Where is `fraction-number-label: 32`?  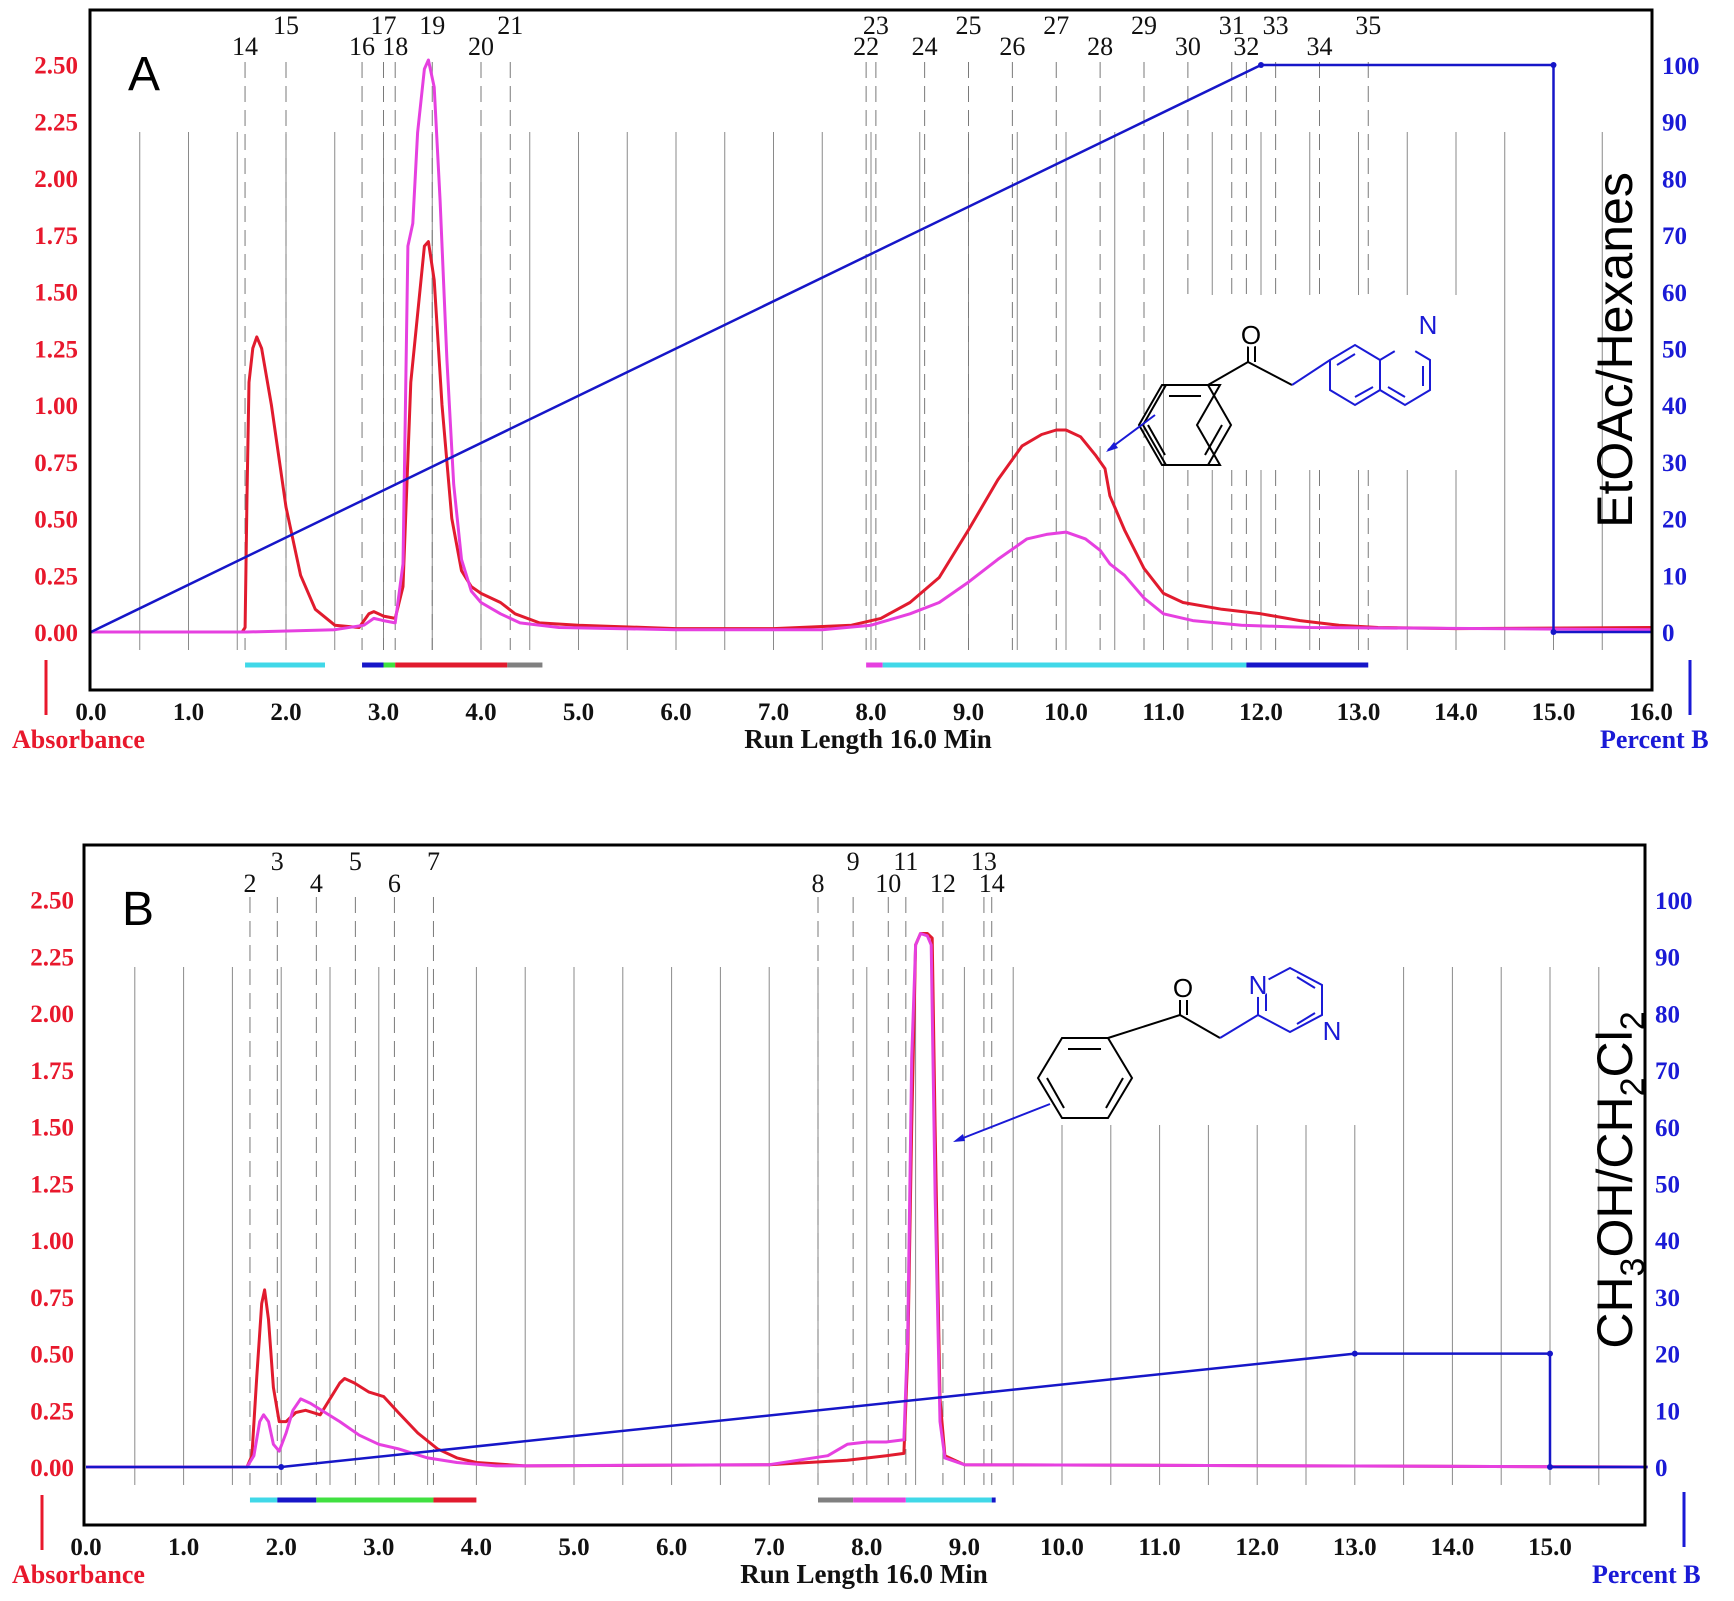 fraction-number-label: 32 is located at coordinates (1246, 46).